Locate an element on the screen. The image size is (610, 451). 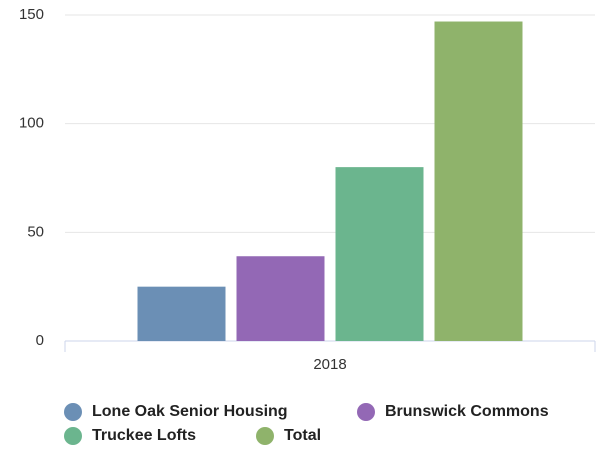
y-tick-label: 150 is located at coordinates (31, 14).